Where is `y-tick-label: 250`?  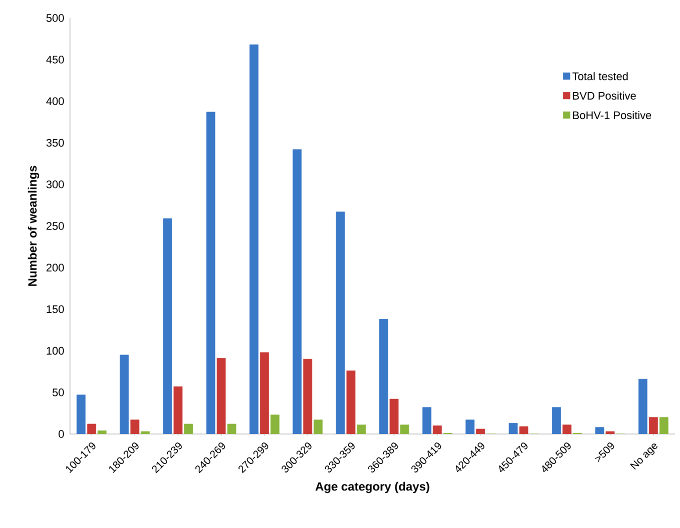 y-tick-label: 250 is located at coordinates (55, 226).